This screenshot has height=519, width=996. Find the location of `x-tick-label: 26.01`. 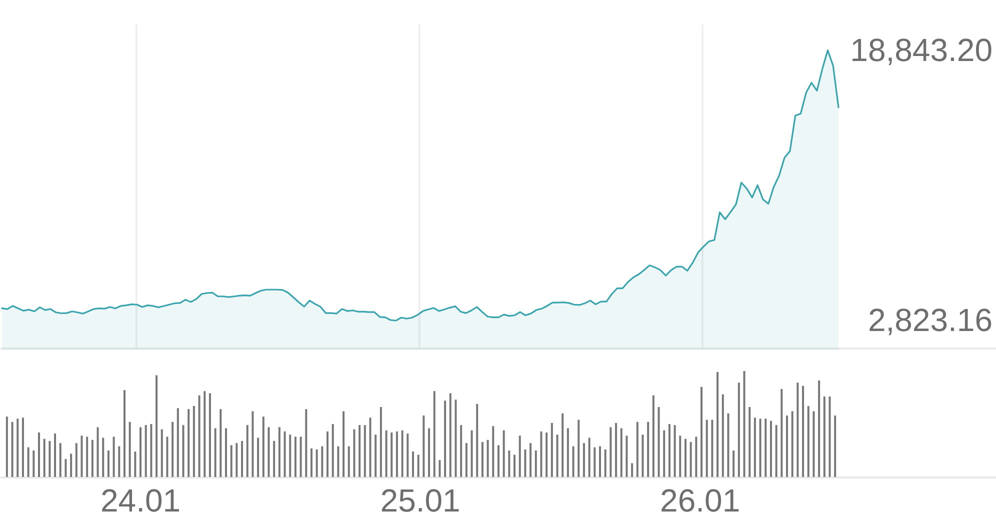

x-tick-label: 26.01 is located at coordinates (700, 500).